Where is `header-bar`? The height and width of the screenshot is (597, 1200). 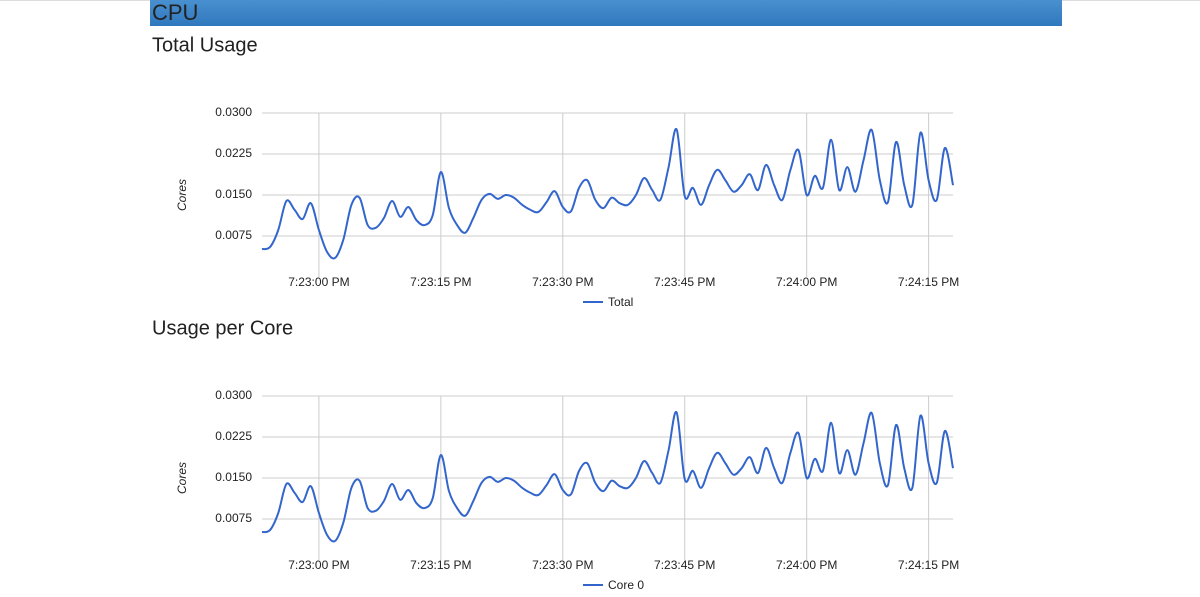 header-bar is located at coordinates (606, 13).